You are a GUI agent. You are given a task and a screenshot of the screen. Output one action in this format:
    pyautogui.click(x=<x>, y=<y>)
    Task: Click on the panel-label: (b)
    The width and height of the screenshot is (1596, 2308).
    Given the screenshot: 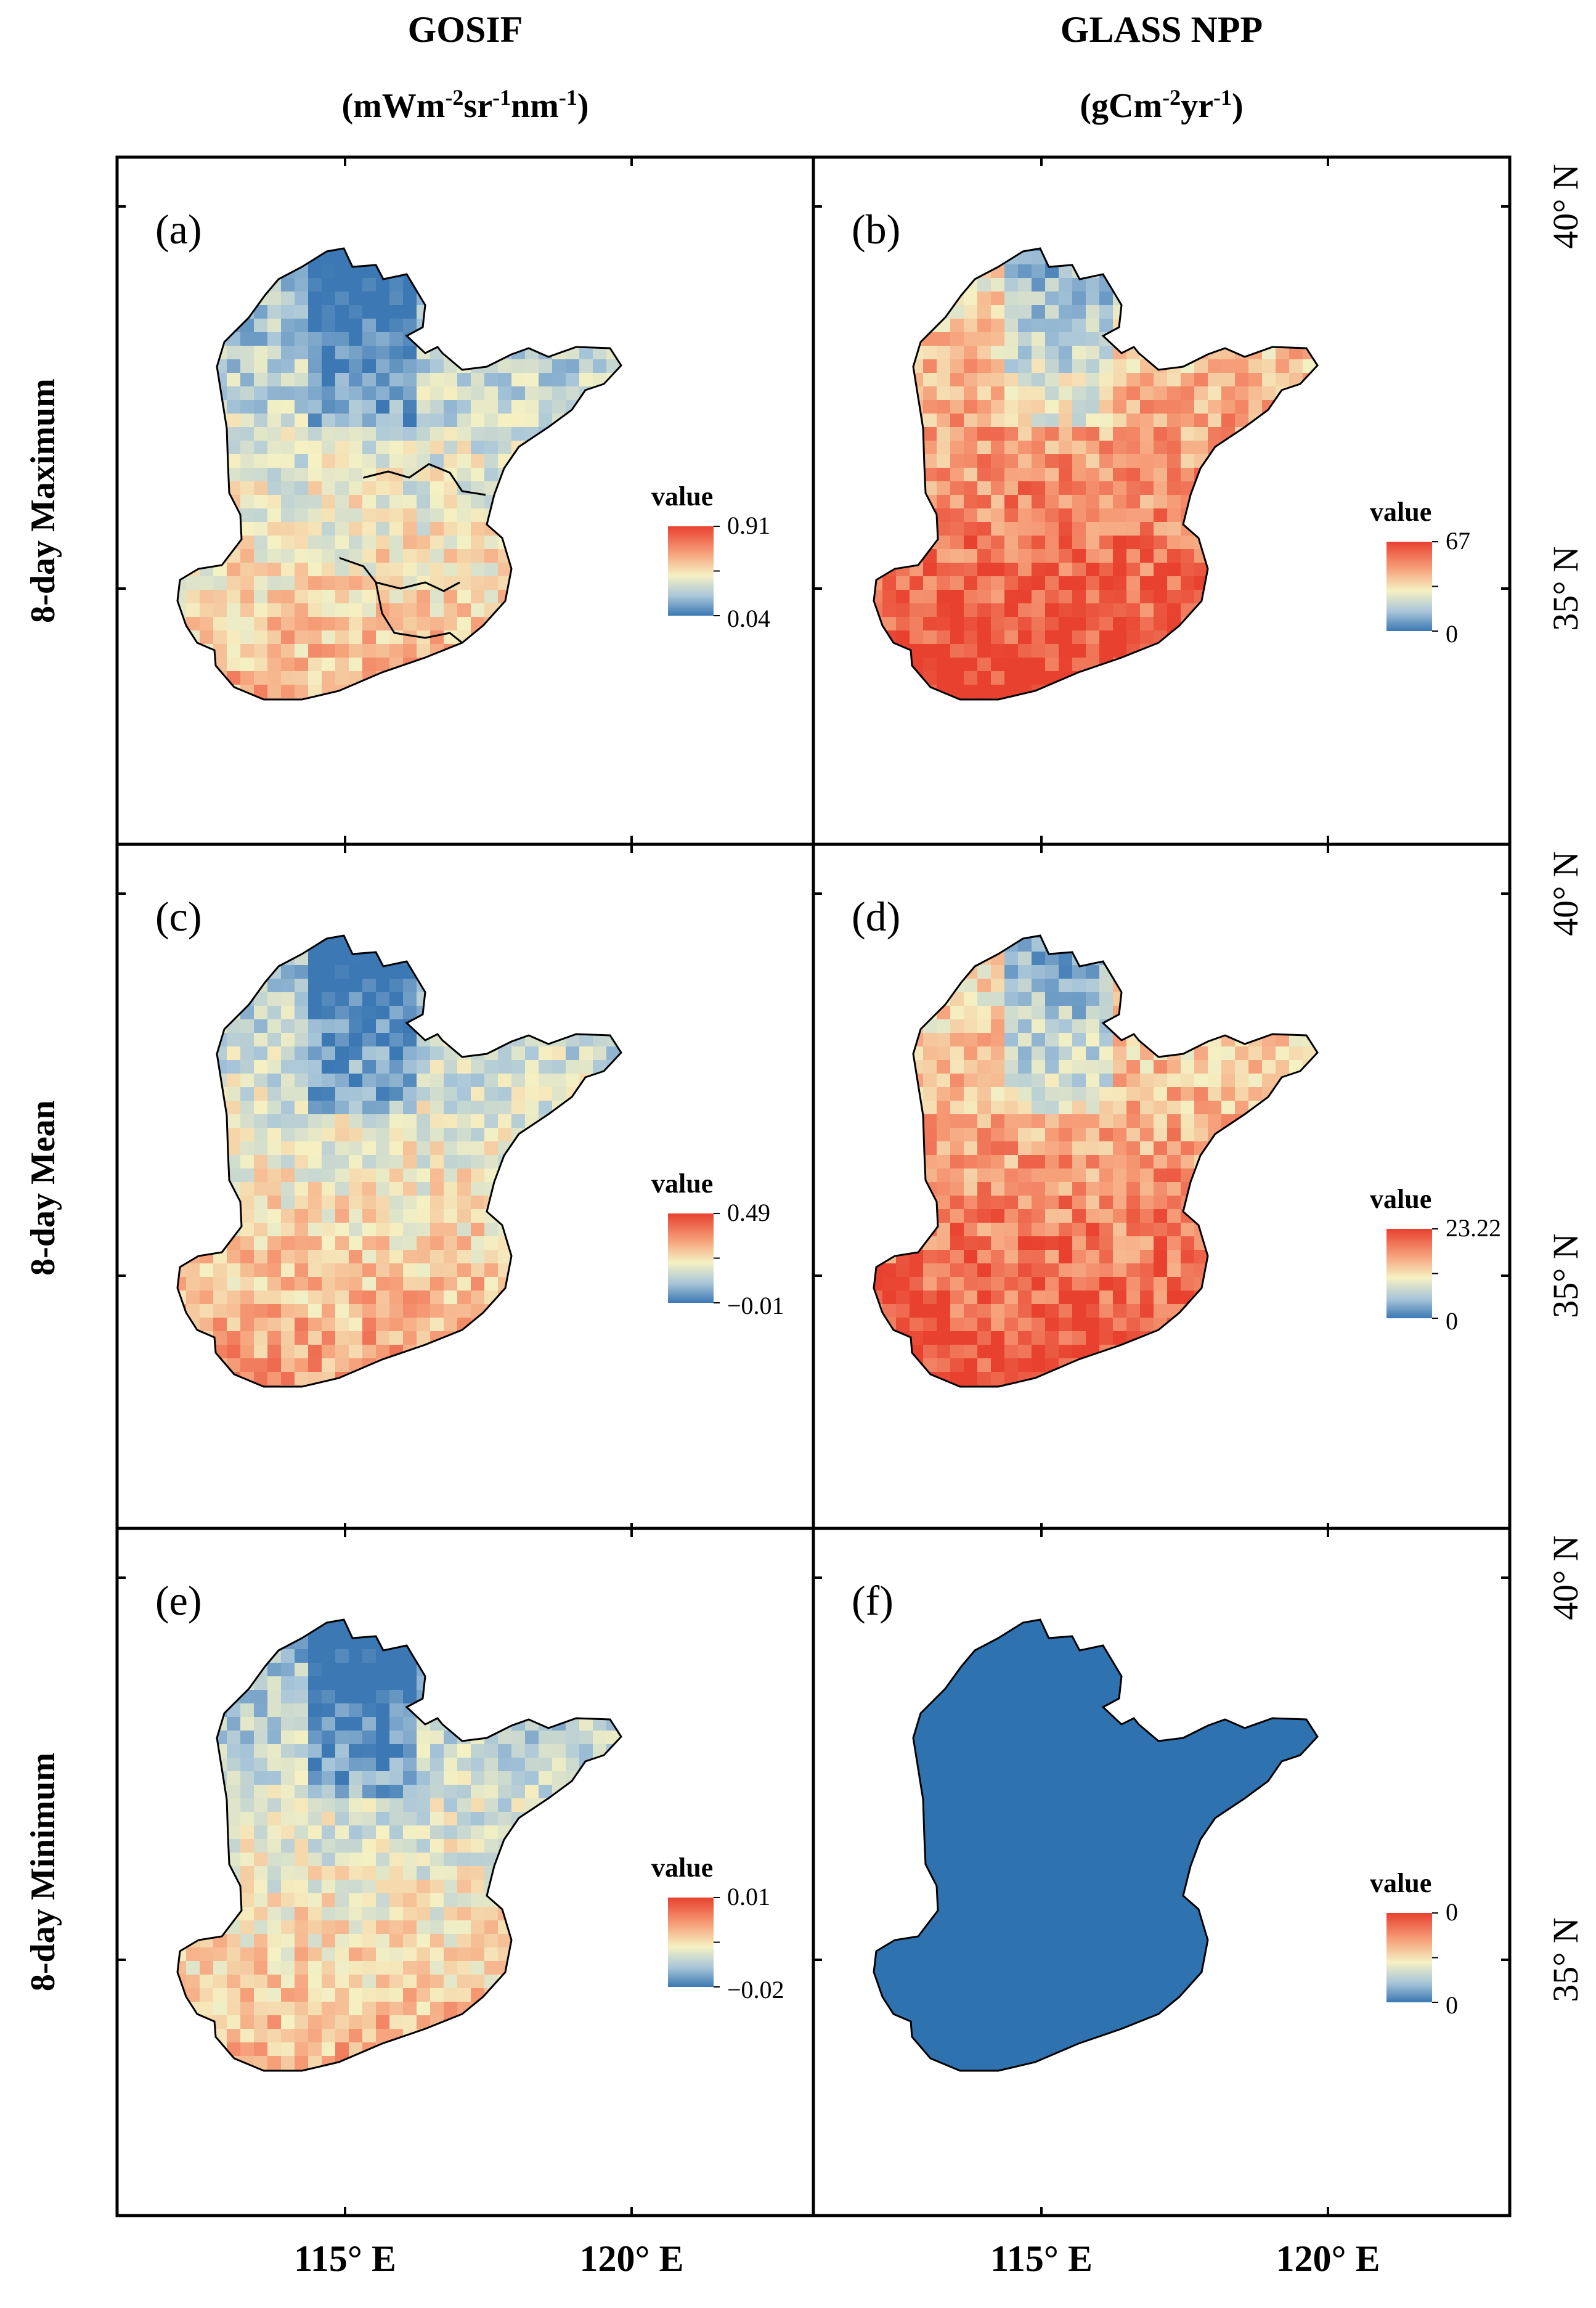 What is the action you would take?
    pyautogui.click(x=876, y=229)
    